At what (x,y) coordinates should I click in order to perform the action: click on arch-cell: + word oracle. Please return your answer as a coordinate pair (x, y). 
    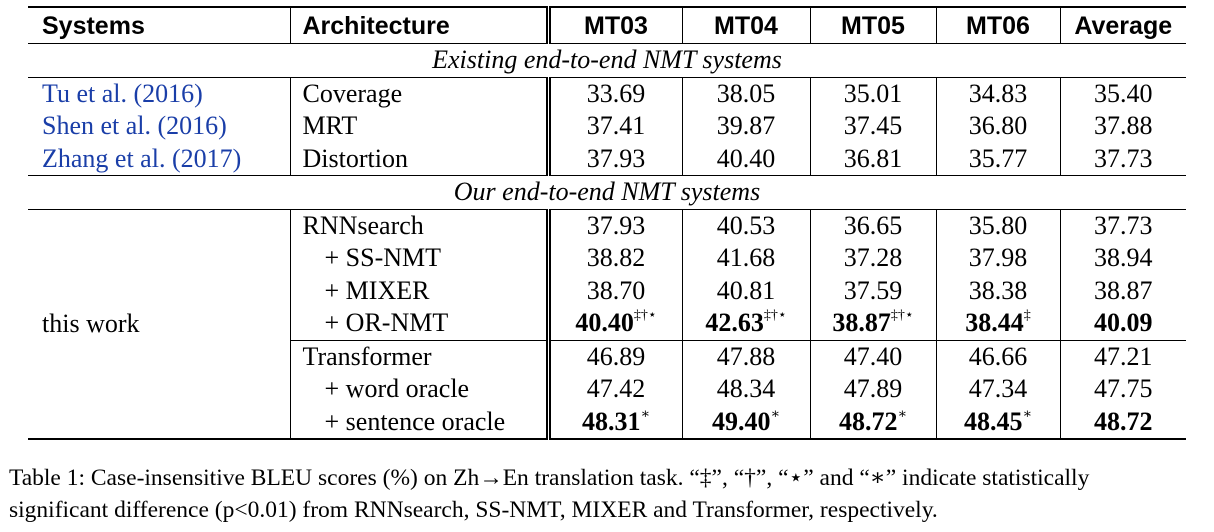
    Looking at the image, I should click on (418, 389).